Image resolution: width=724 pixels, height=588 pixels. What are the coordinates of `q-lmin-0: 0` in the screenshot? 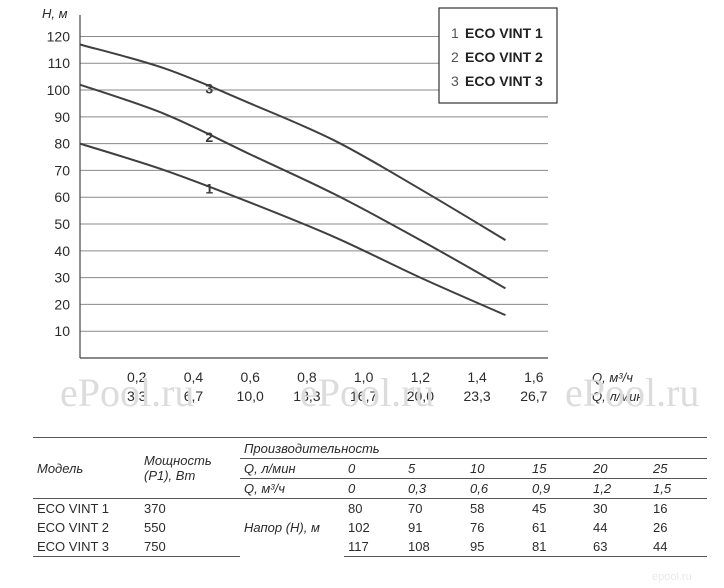 It's located at (374, 468).